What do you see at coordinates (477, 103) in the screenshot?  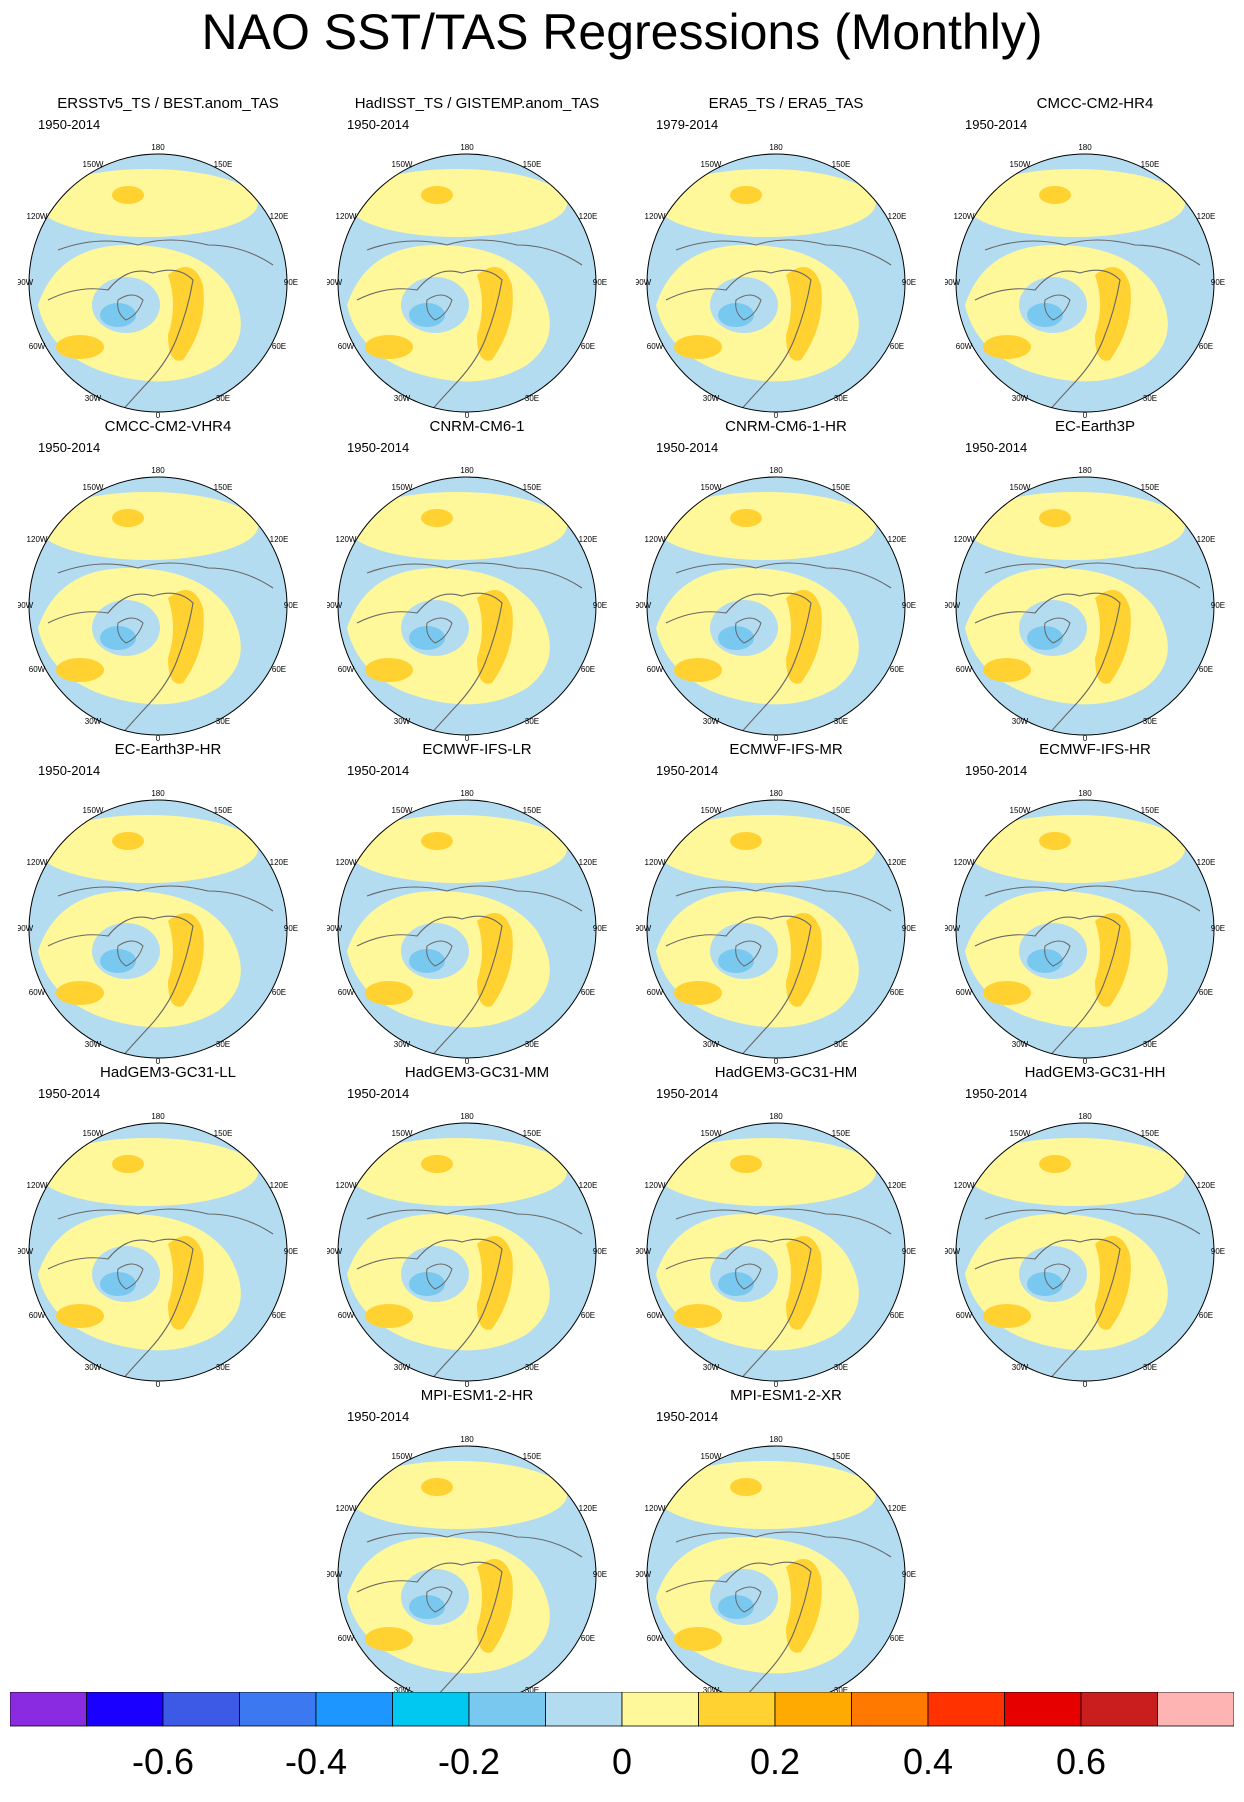 I see `panel-title: HadISST_TS / GISTEMP.anom_TAS` at bounding box center [477, 103].